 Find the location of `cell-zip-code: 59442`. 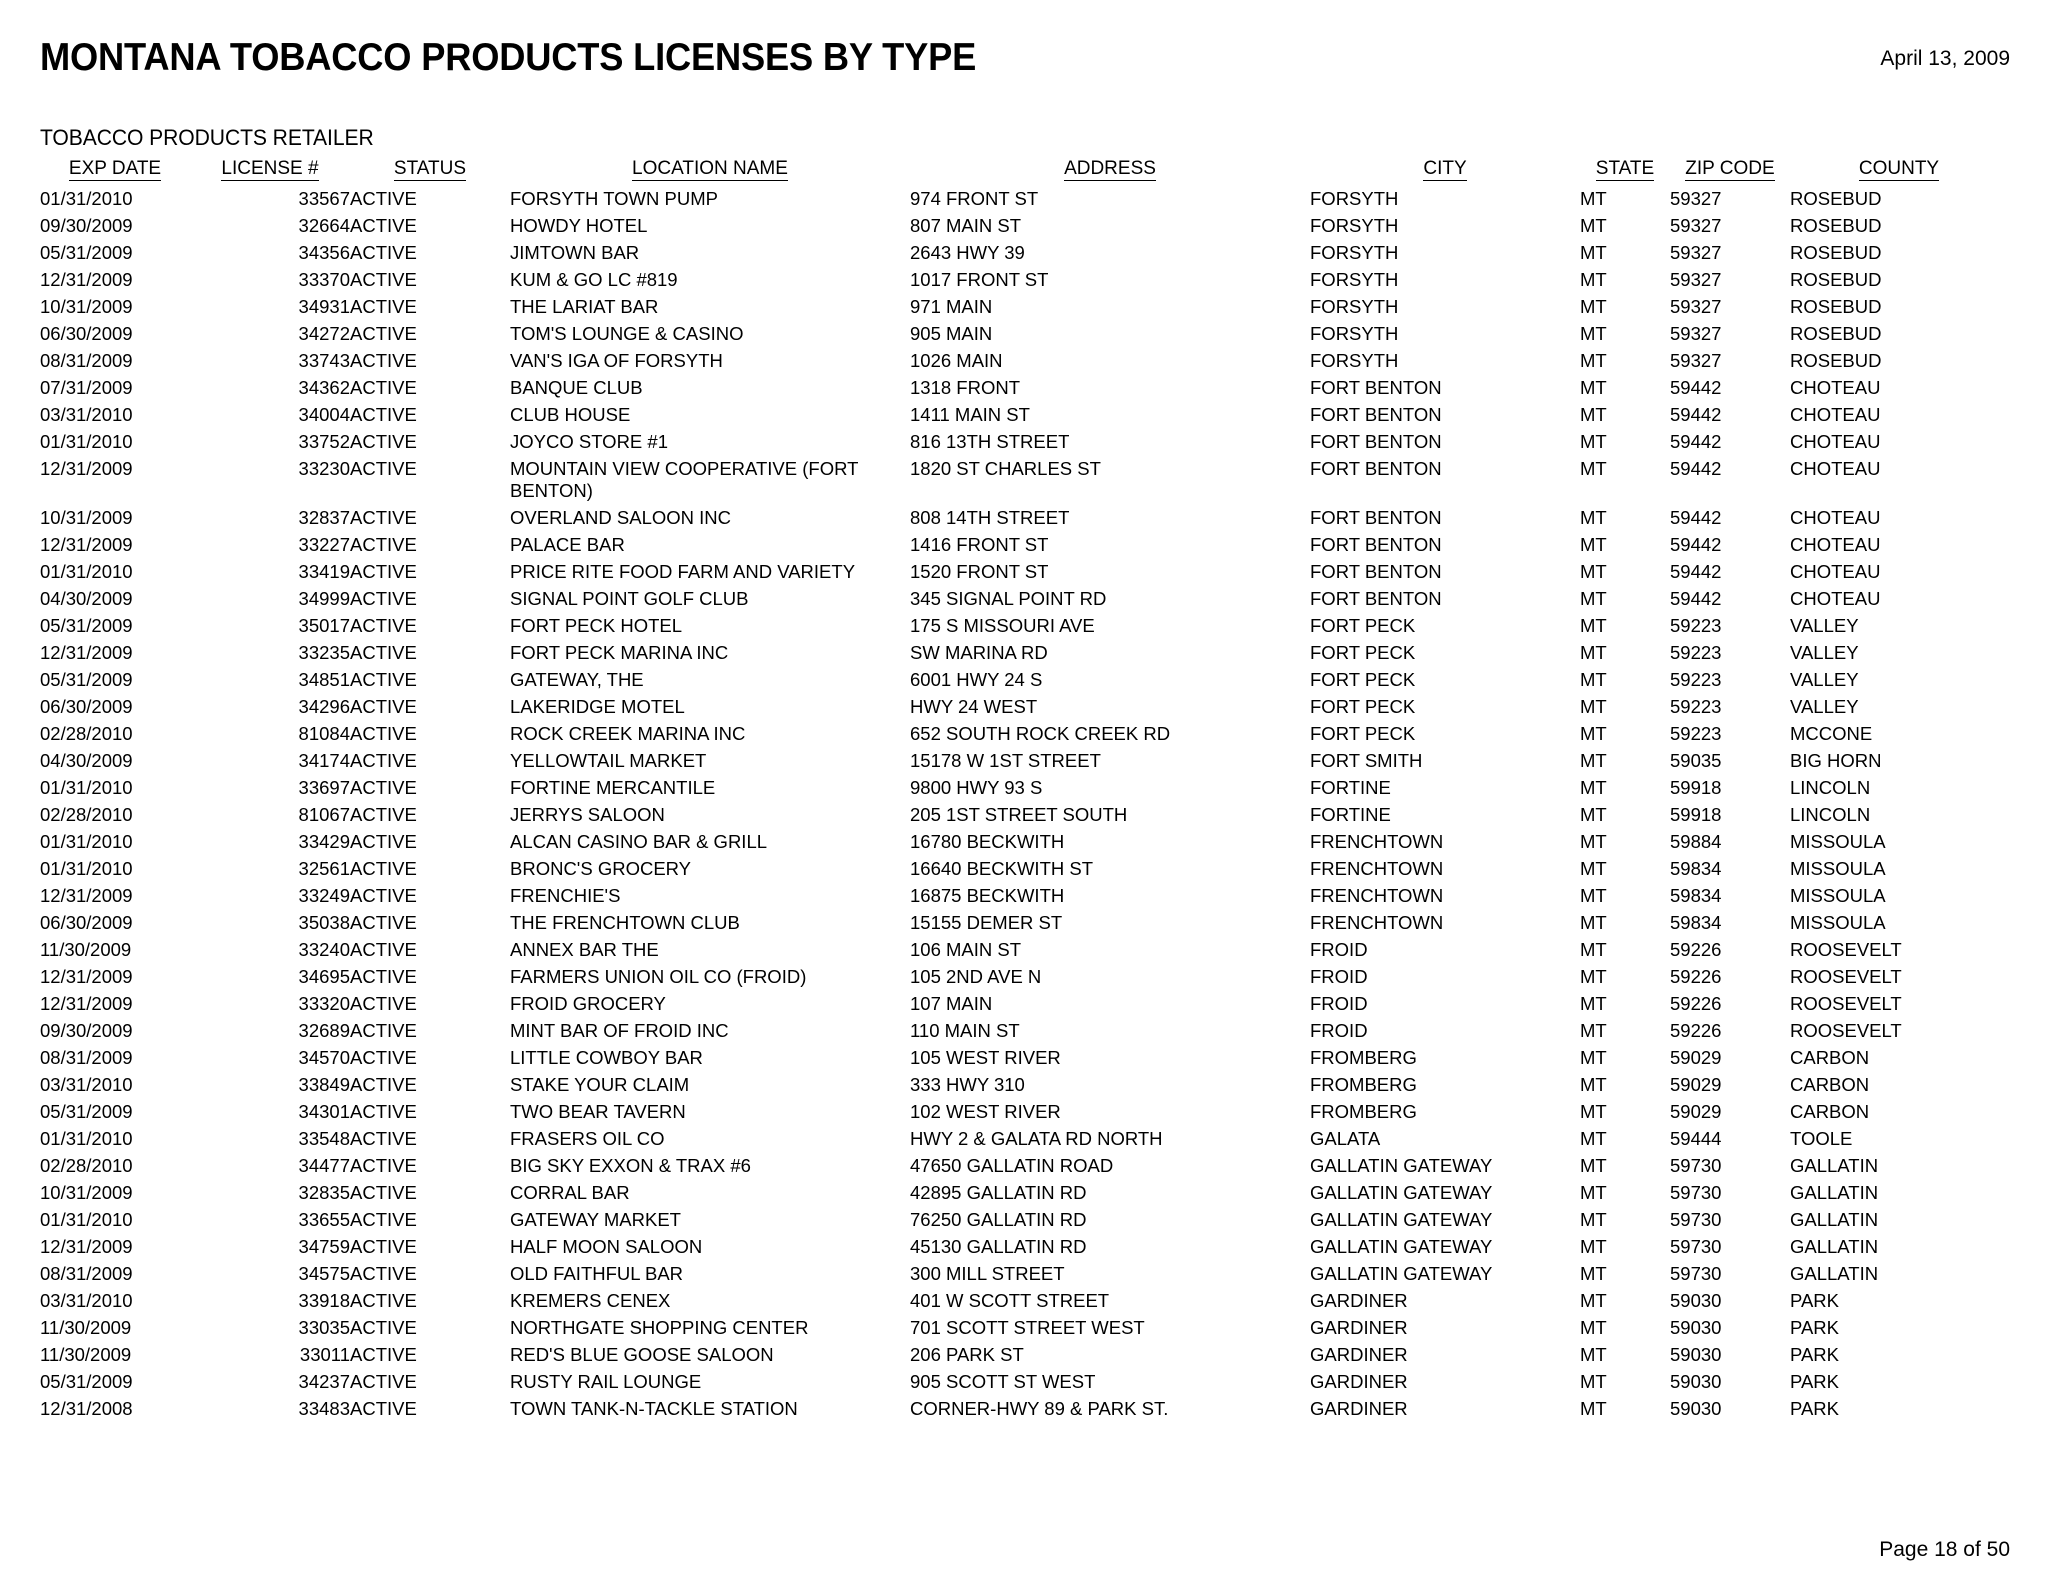

cell-zip-code: 59442 is located at coordinates (1696, 414).